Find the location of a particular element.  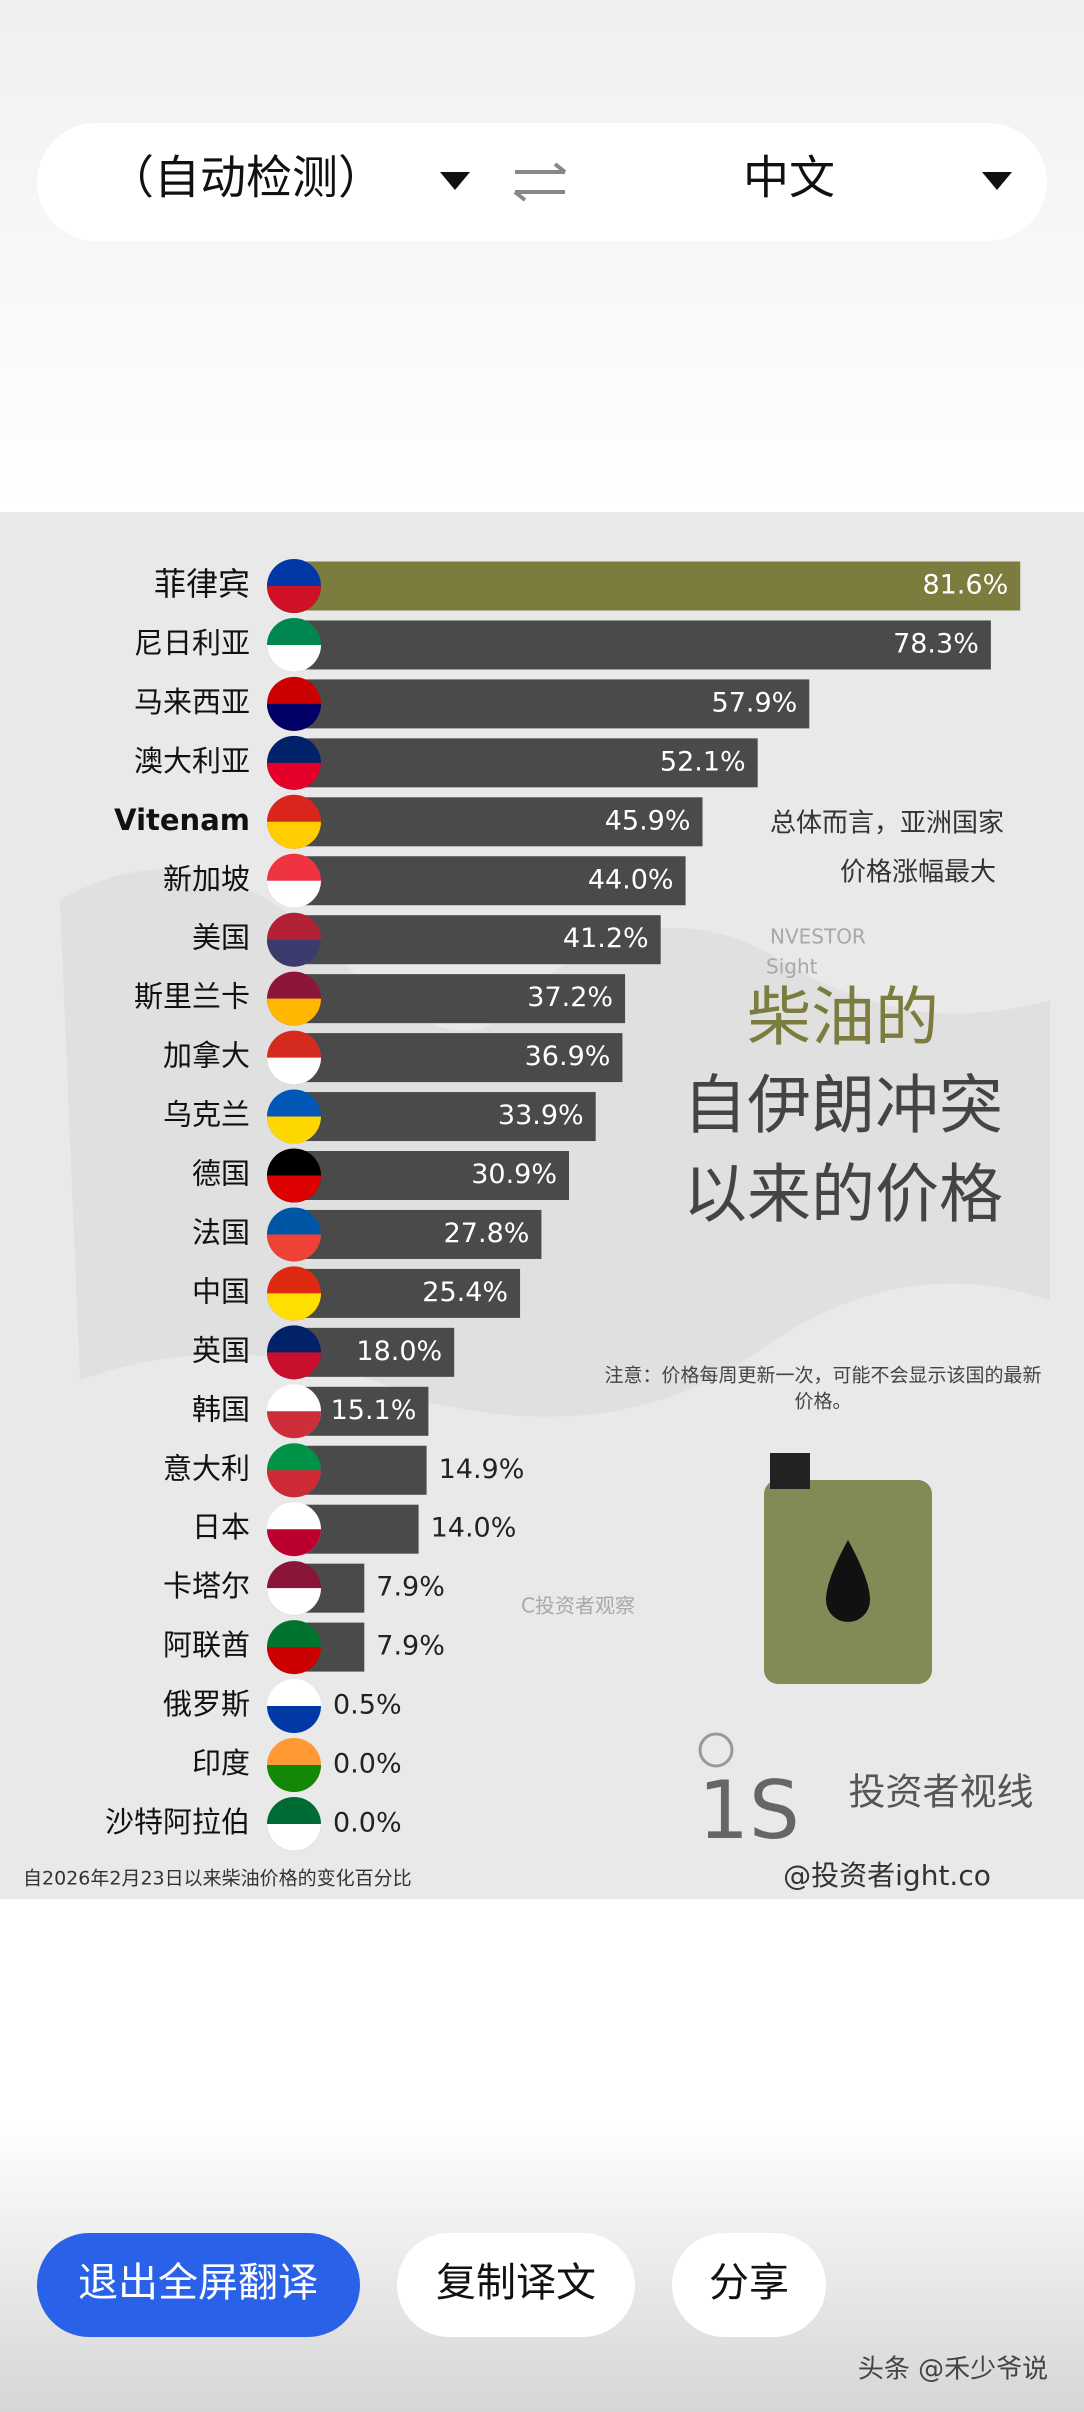

category-label: 新加坡 is located at coordinates (206, 879).